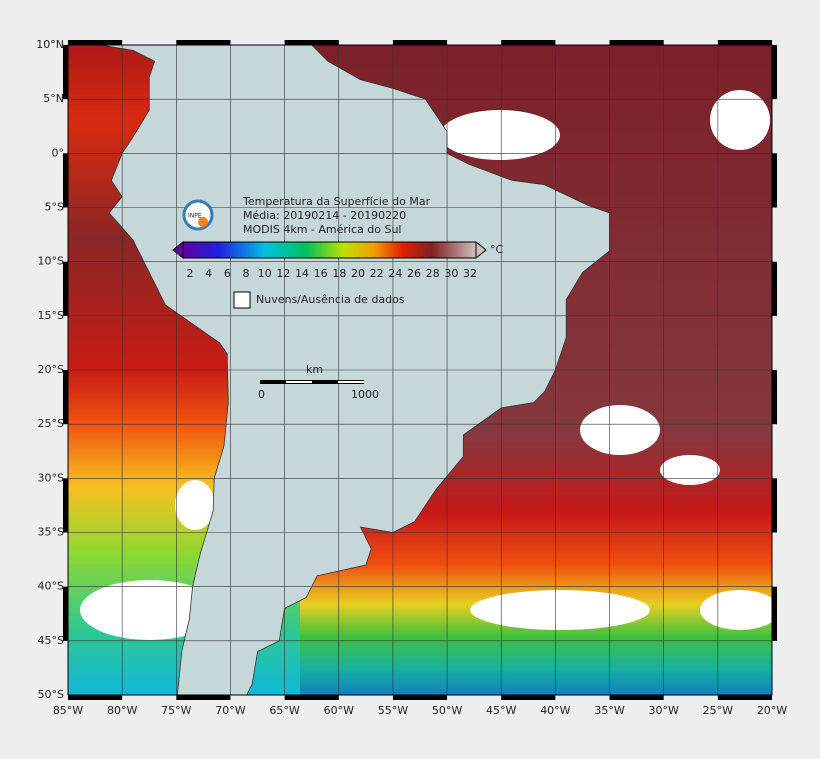 This screenshot has width=820, height=759. Describe the element at coordinates (51, 315) in the screenshot. I see `lat-label: 15°S` at that location.